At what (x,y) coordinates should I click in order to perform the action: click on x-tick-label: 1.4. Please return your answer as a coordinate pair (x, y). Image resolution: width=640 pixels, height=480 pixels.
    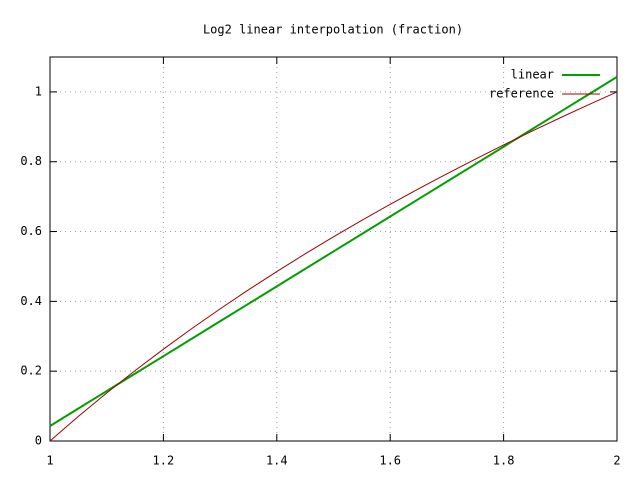
    Looking at the image, I should click on (277, 461).